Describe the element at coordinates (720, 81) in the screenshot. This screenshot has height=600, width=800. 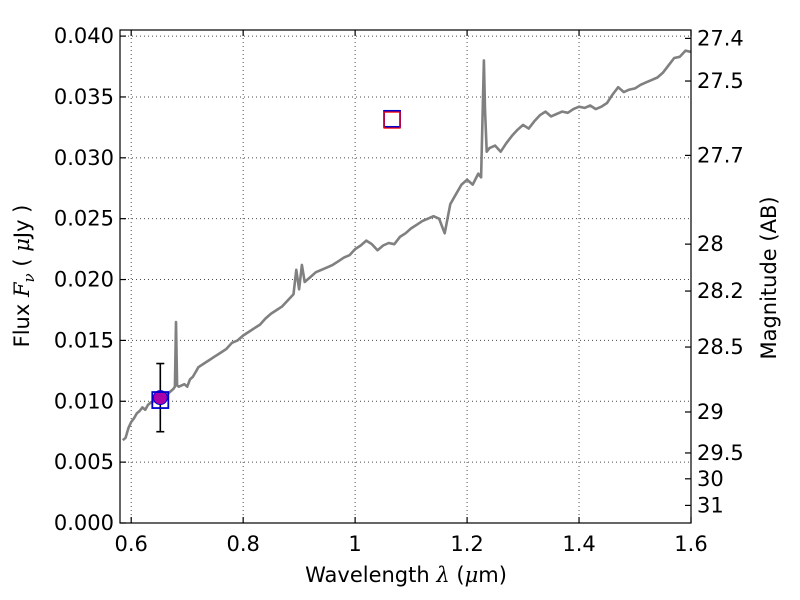
I see `y2-tick-label: 27.5` at that location.